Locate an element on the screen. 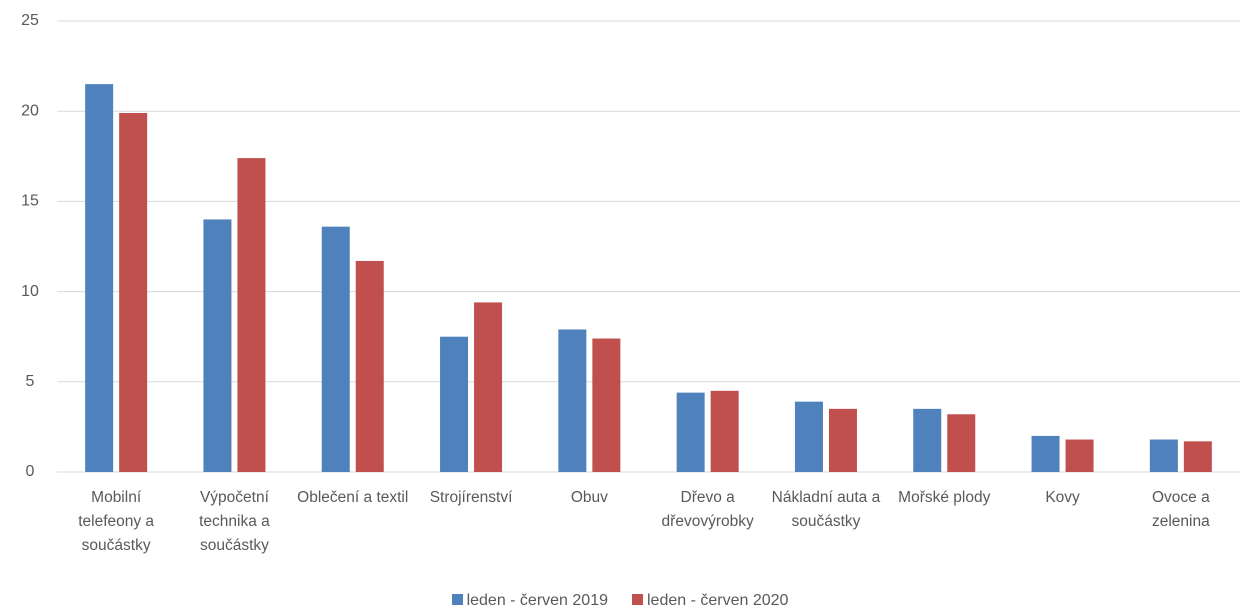  x-tick-label: Obuv is located at coordinates (589, 497).